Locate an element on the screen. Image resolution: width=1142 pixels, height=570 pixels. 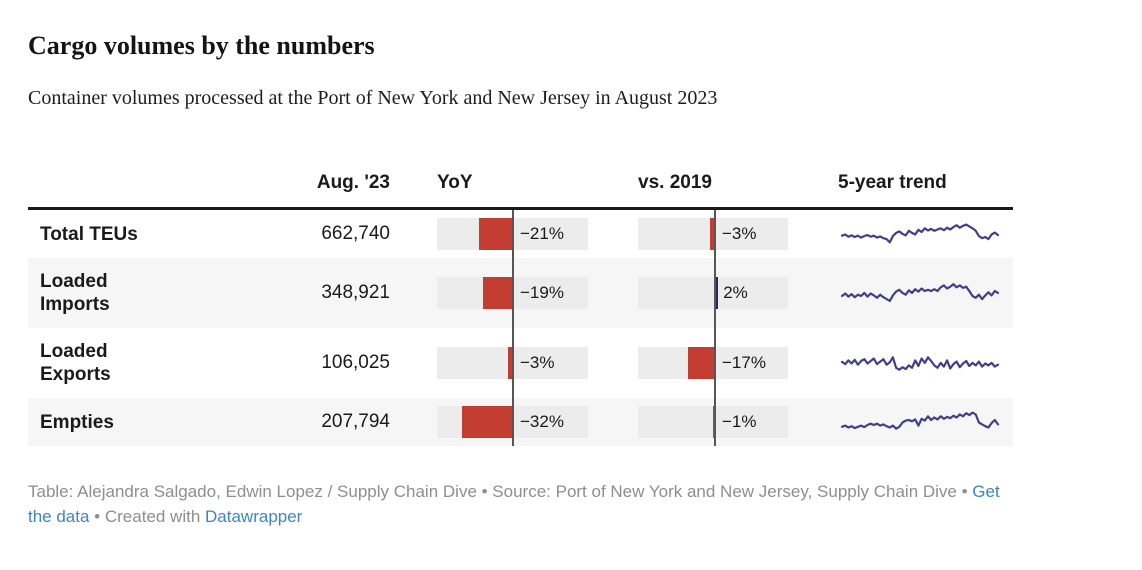
table-row: Total TEUs 662,740 −21% −3% is located at coordinates (520, 234).